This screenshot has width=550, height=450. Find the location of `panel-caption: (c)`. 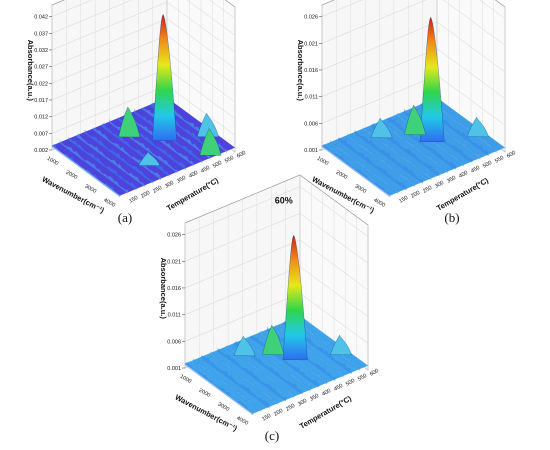

panel-caption: (c) is located at coordinates (272, 435).